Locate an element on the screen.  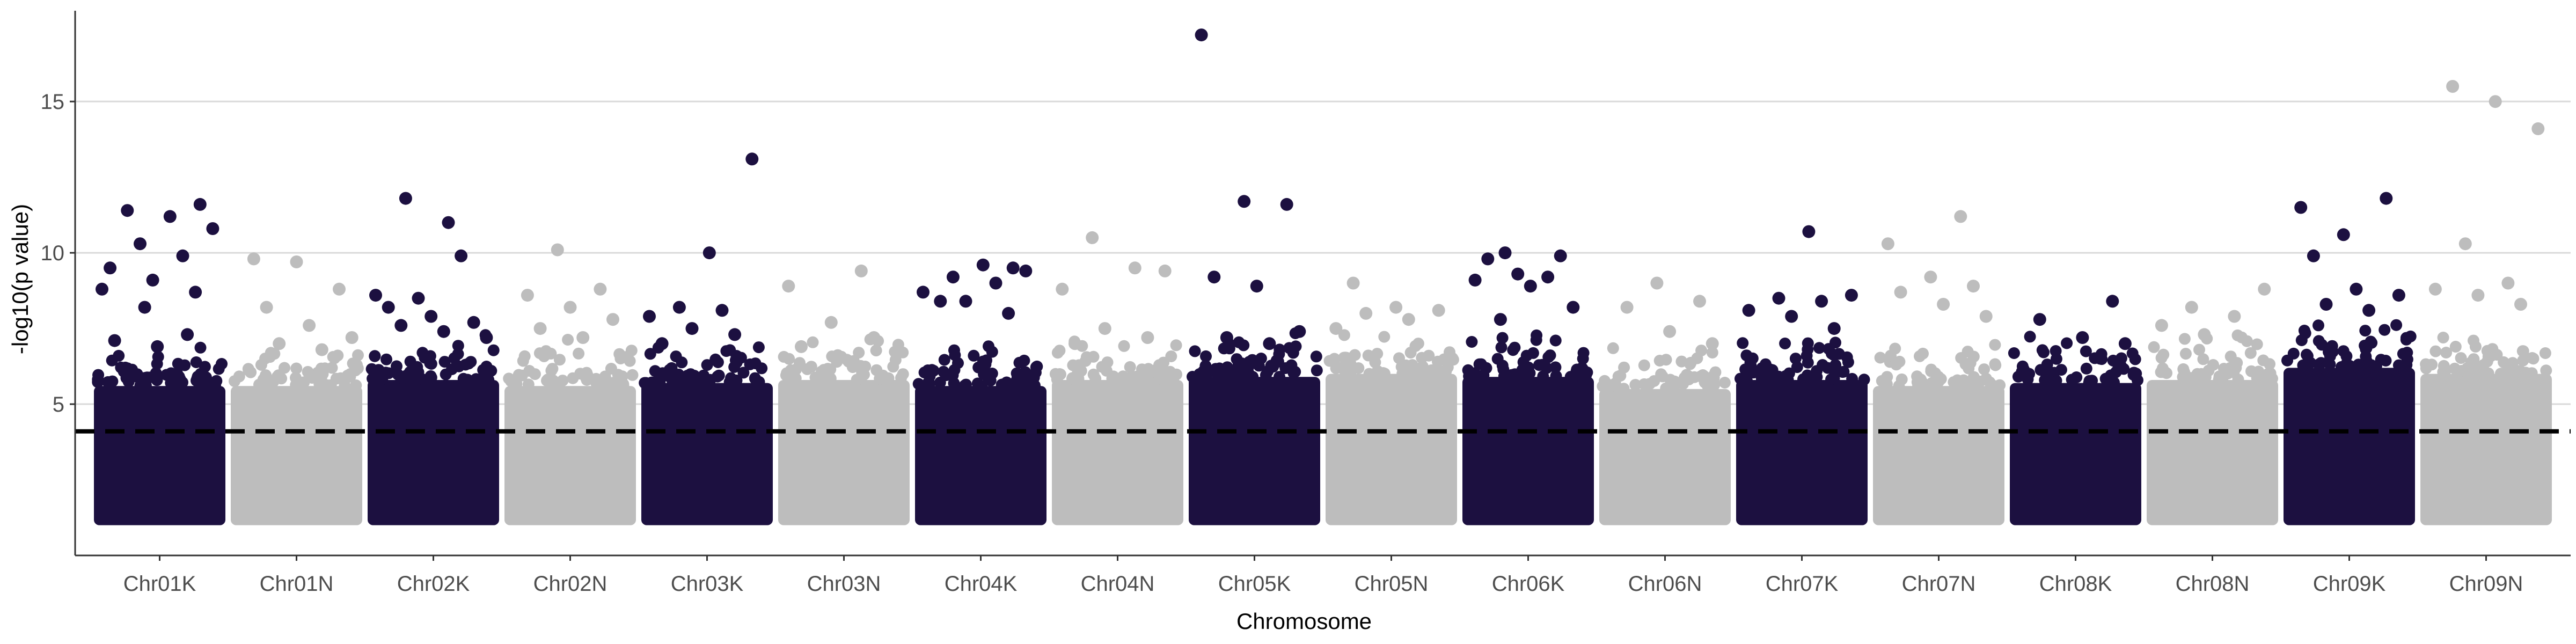
point-band-Chr09K is located at coordinates (2349, 446).